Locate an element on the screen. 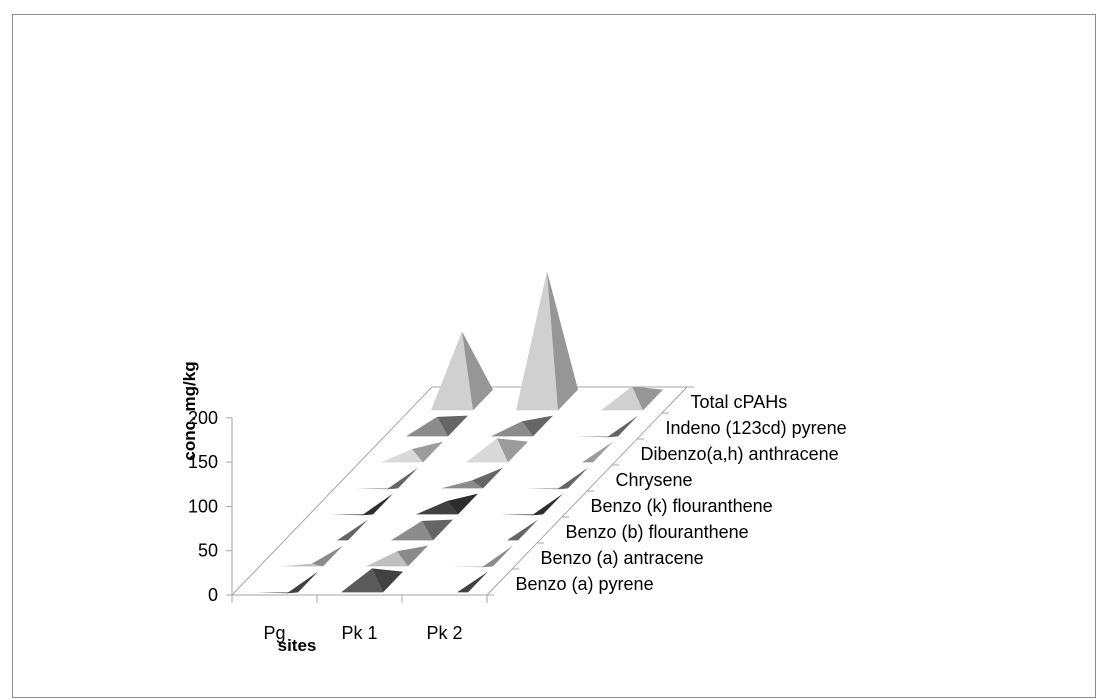  series-label: Chrysene is located at coordinates (654, 480).